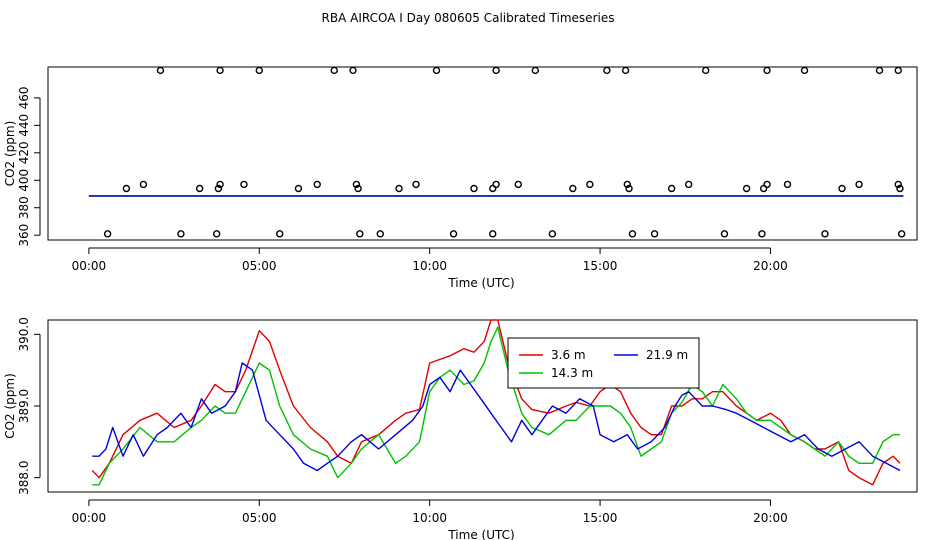 This screenshot has height=540, width=936. Describe the element at coordinates (24, 406) in the screenshot. I see `y-tick-label: 389.0` at that location.